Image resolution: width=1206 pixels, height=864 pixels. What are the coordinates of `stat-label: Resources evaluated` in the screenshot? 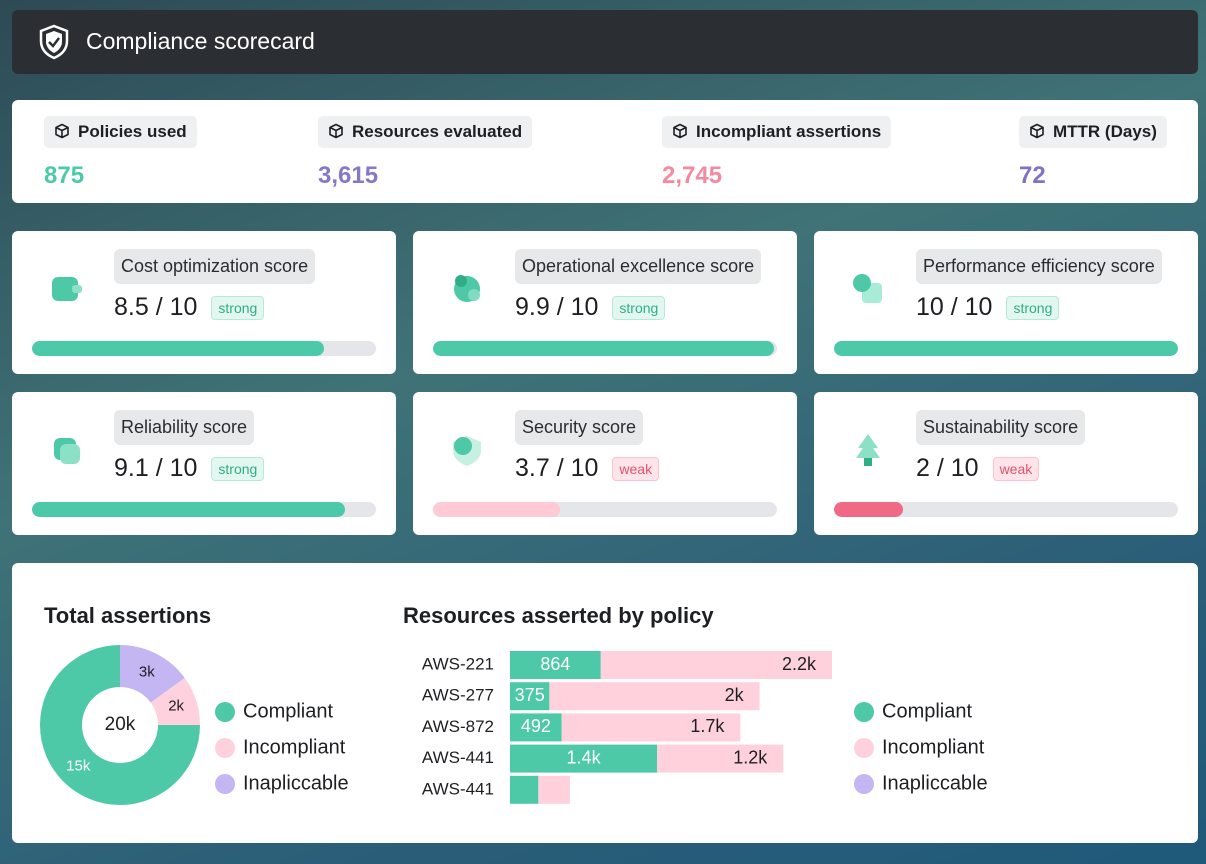 It's located at (425, 132).